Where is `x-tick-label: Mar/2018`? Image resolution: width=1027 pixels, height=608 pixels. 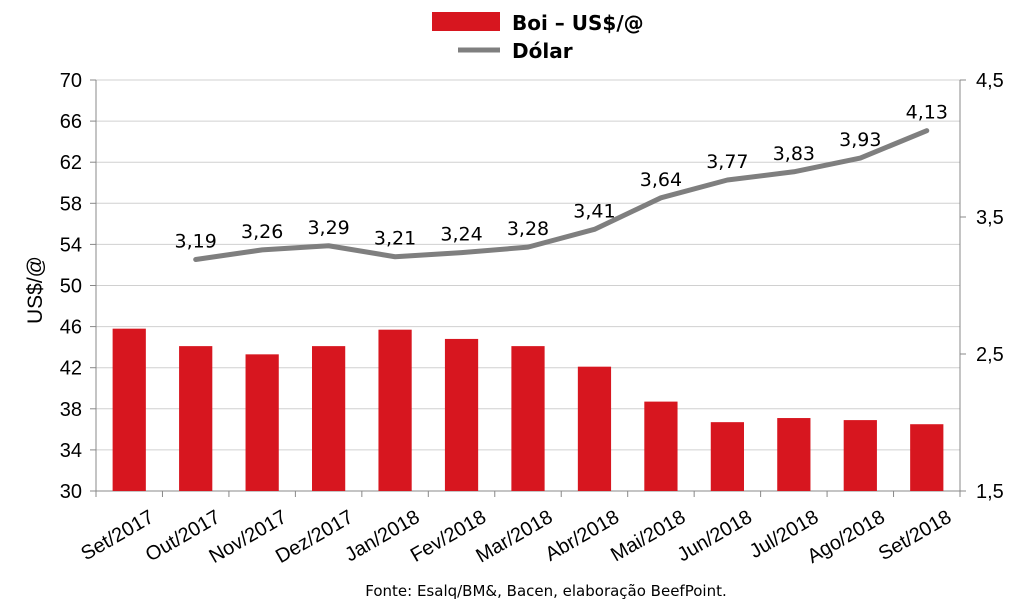 x-tick-label: Mar/2018 is located at coordinates (514, 536).